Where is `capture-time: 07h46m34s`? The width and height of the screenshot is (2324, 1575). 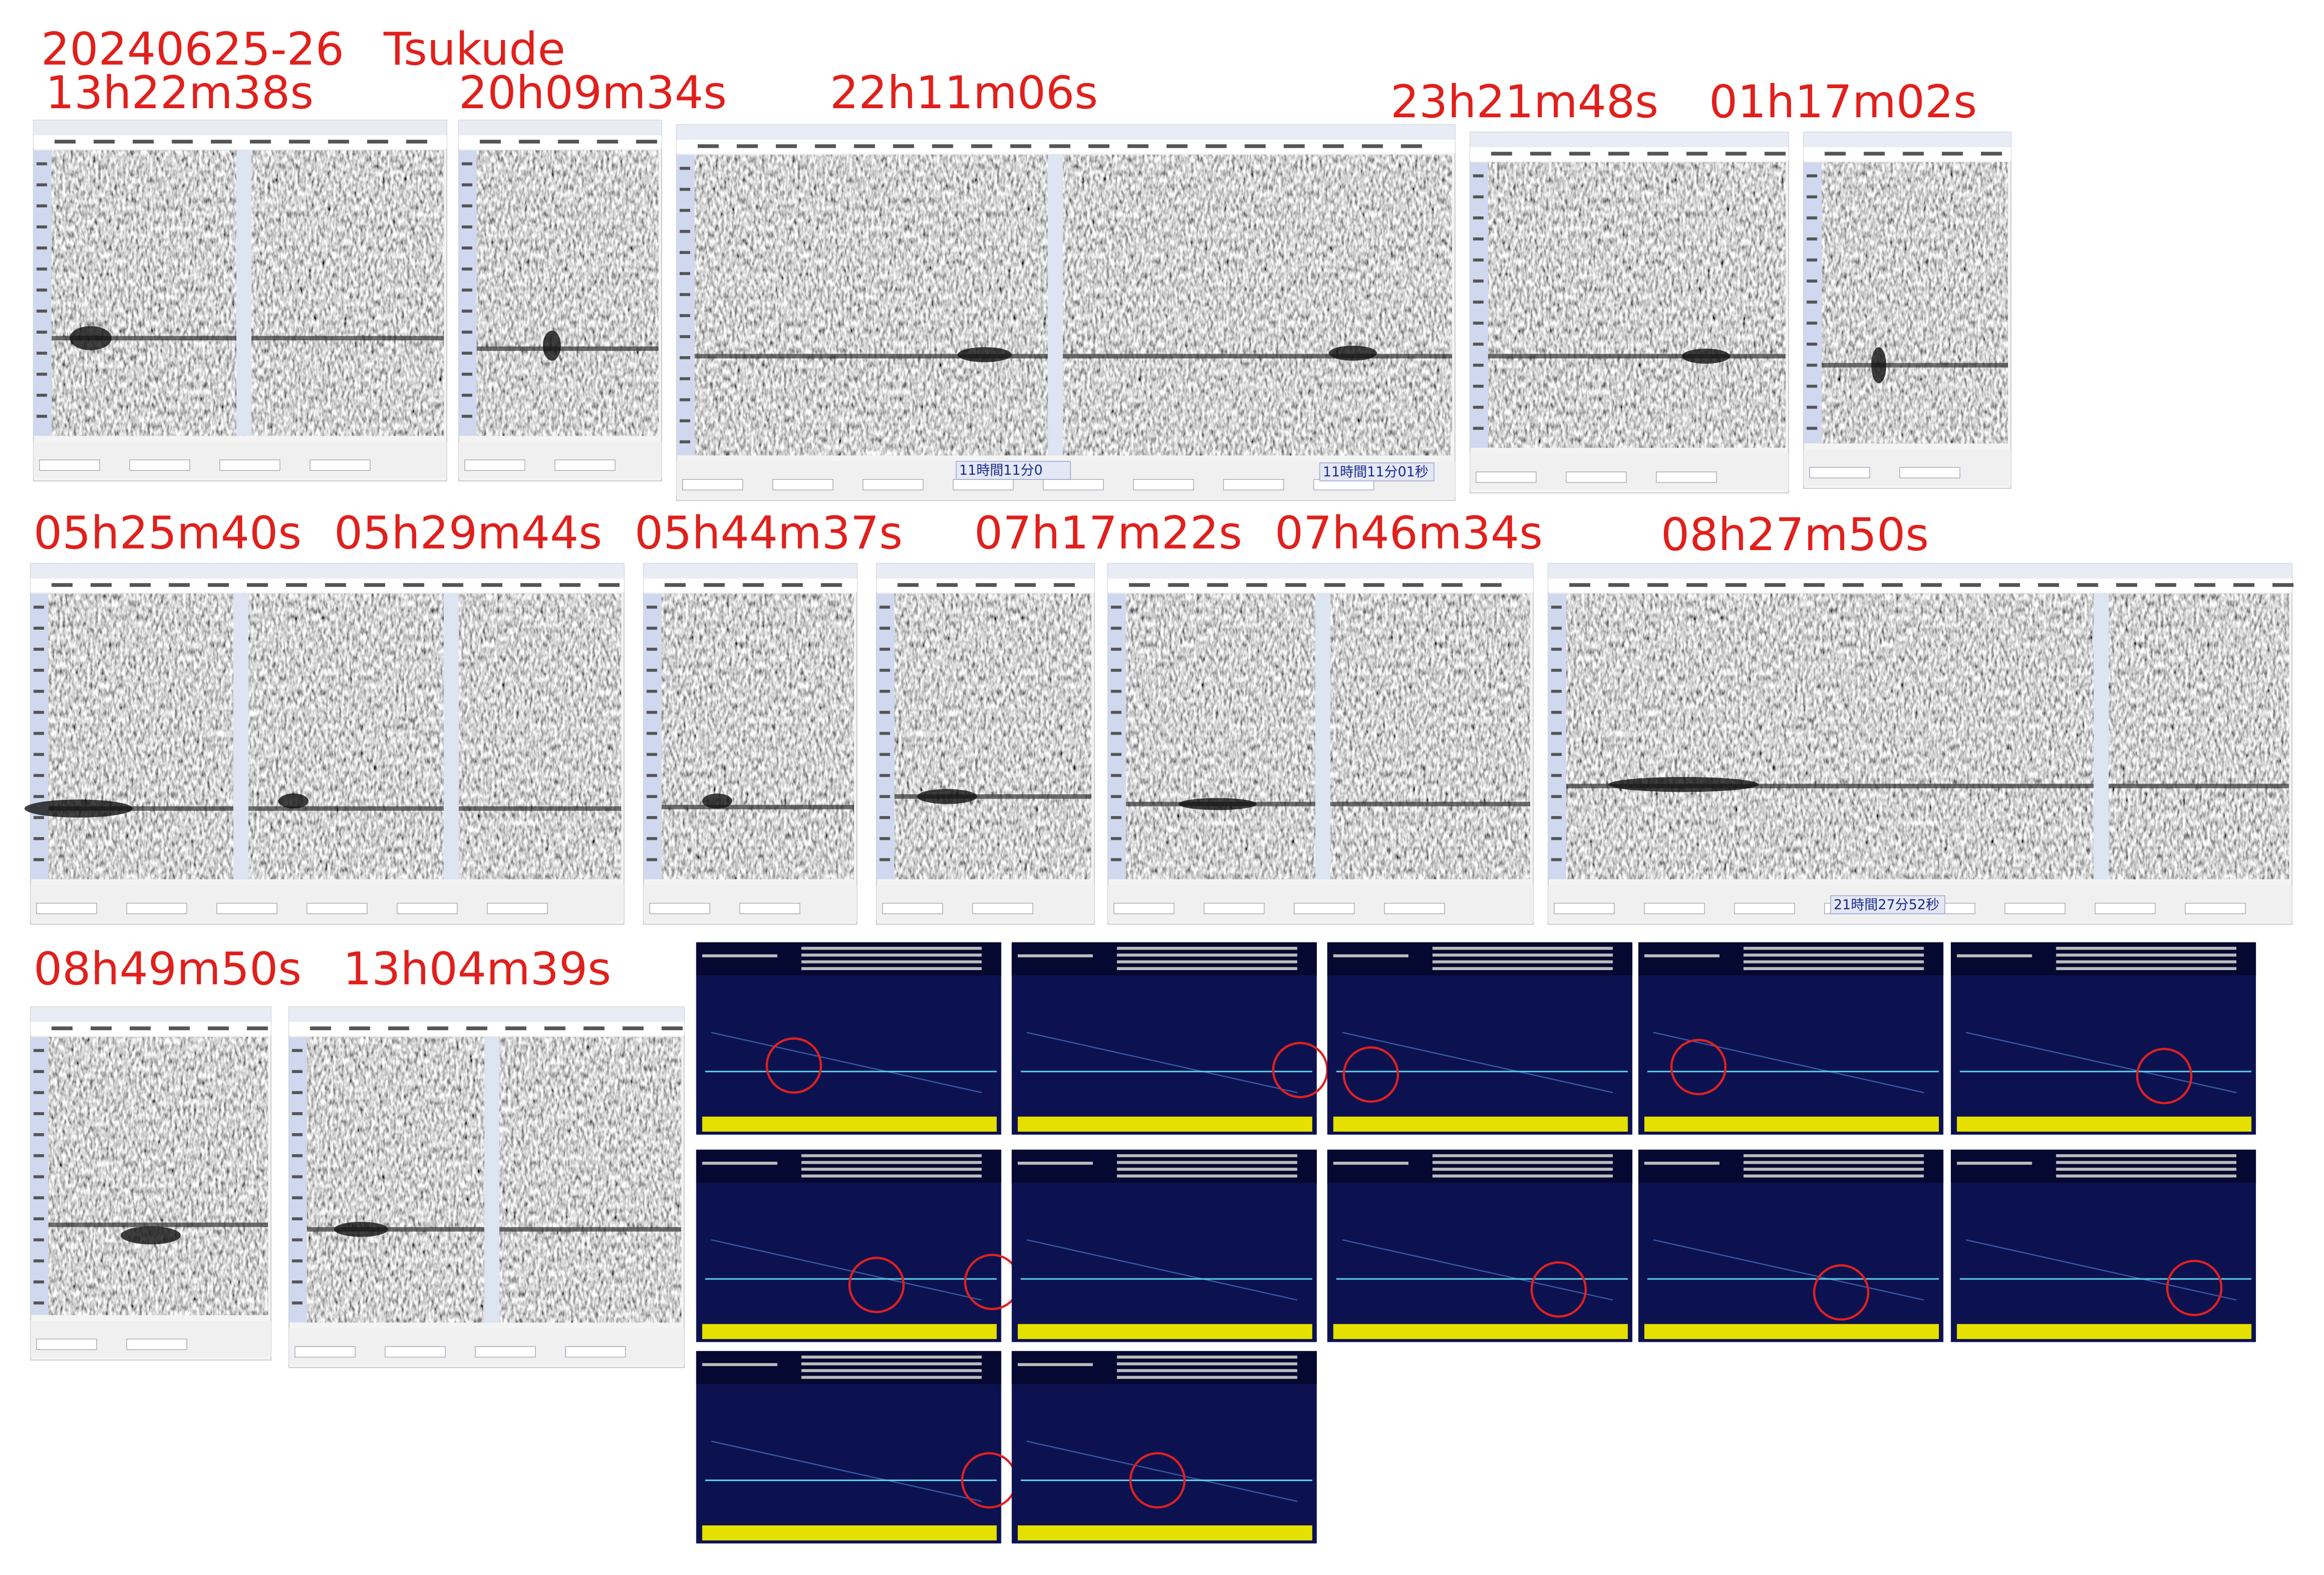 capture-time: 07h46m34s is located at coordinates (1408, 534).